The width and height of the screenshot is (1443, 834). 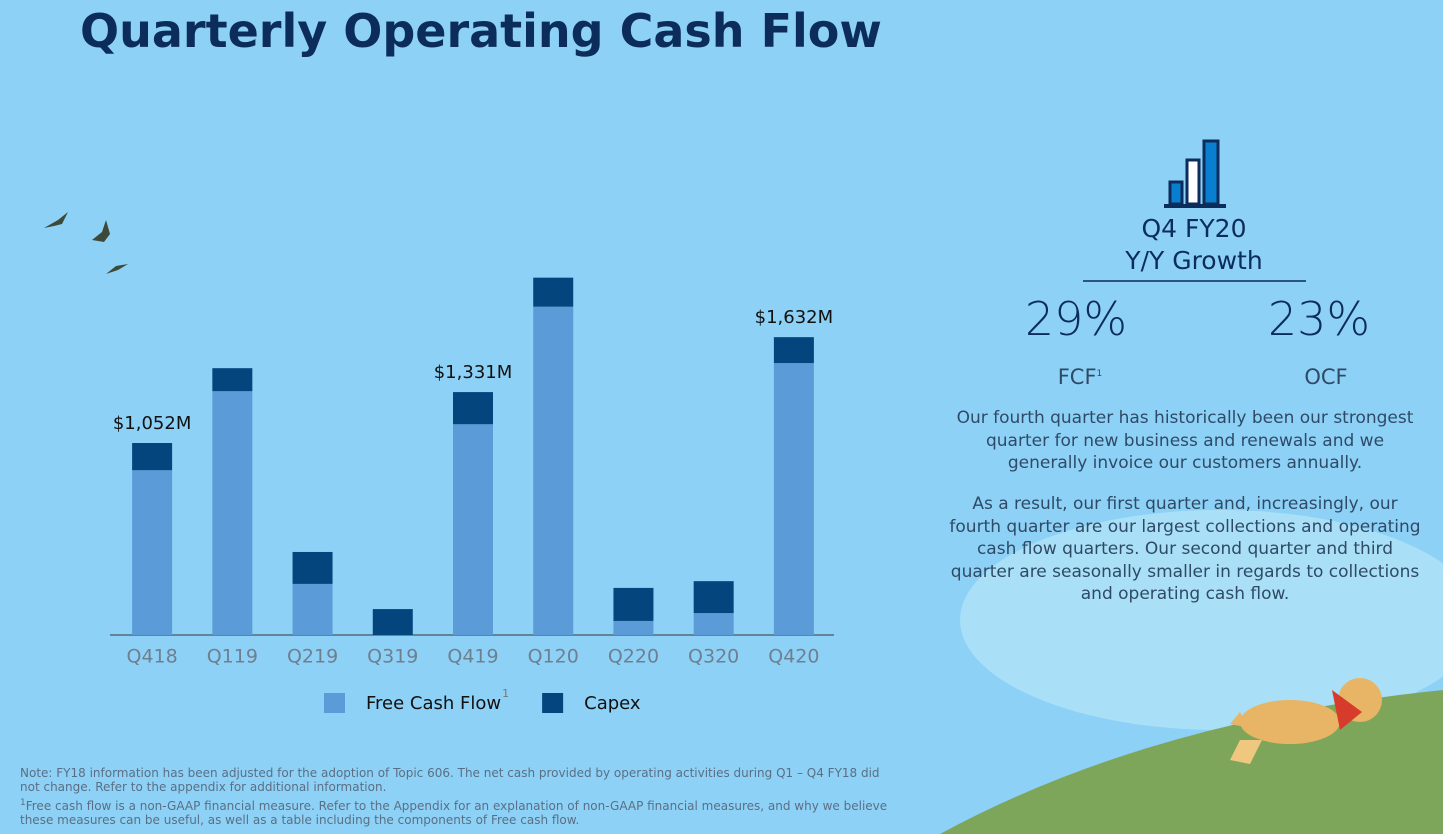 What do you see at coordinates (553, 657) in the screenshot?
I see `x-tick-label: Q120` at bounding box center [553, 657].